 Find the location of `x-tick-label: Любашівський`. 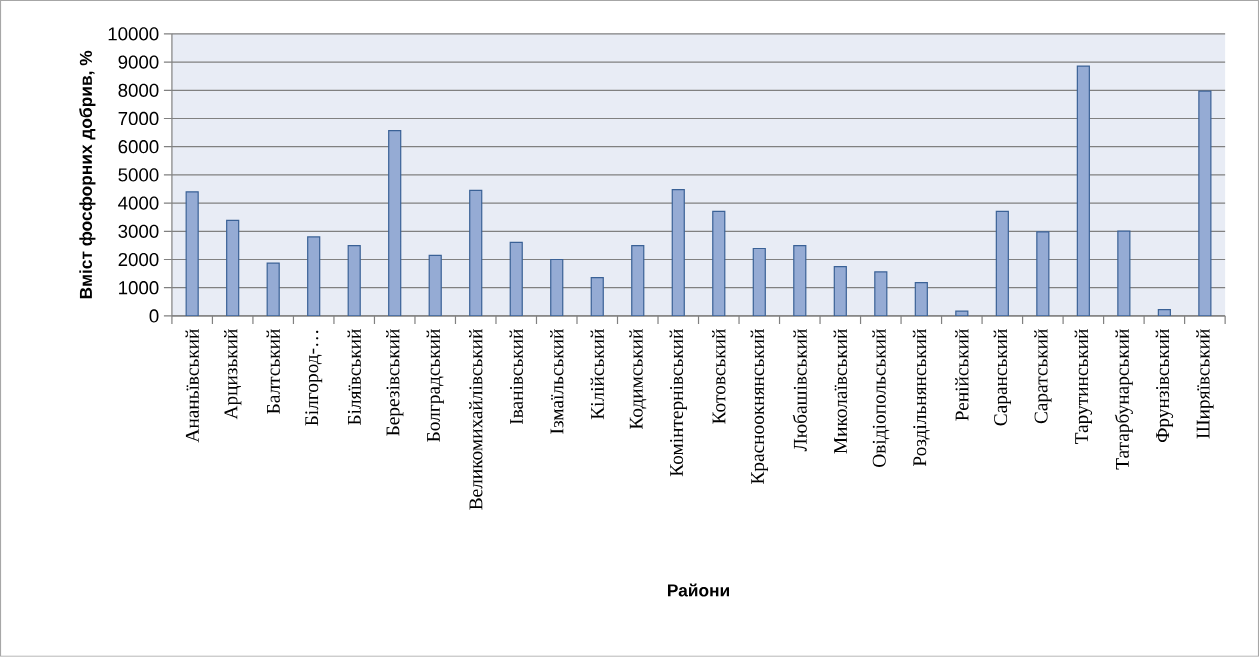

x-tick-label: Любашівський is located at coordinates (799, 390).